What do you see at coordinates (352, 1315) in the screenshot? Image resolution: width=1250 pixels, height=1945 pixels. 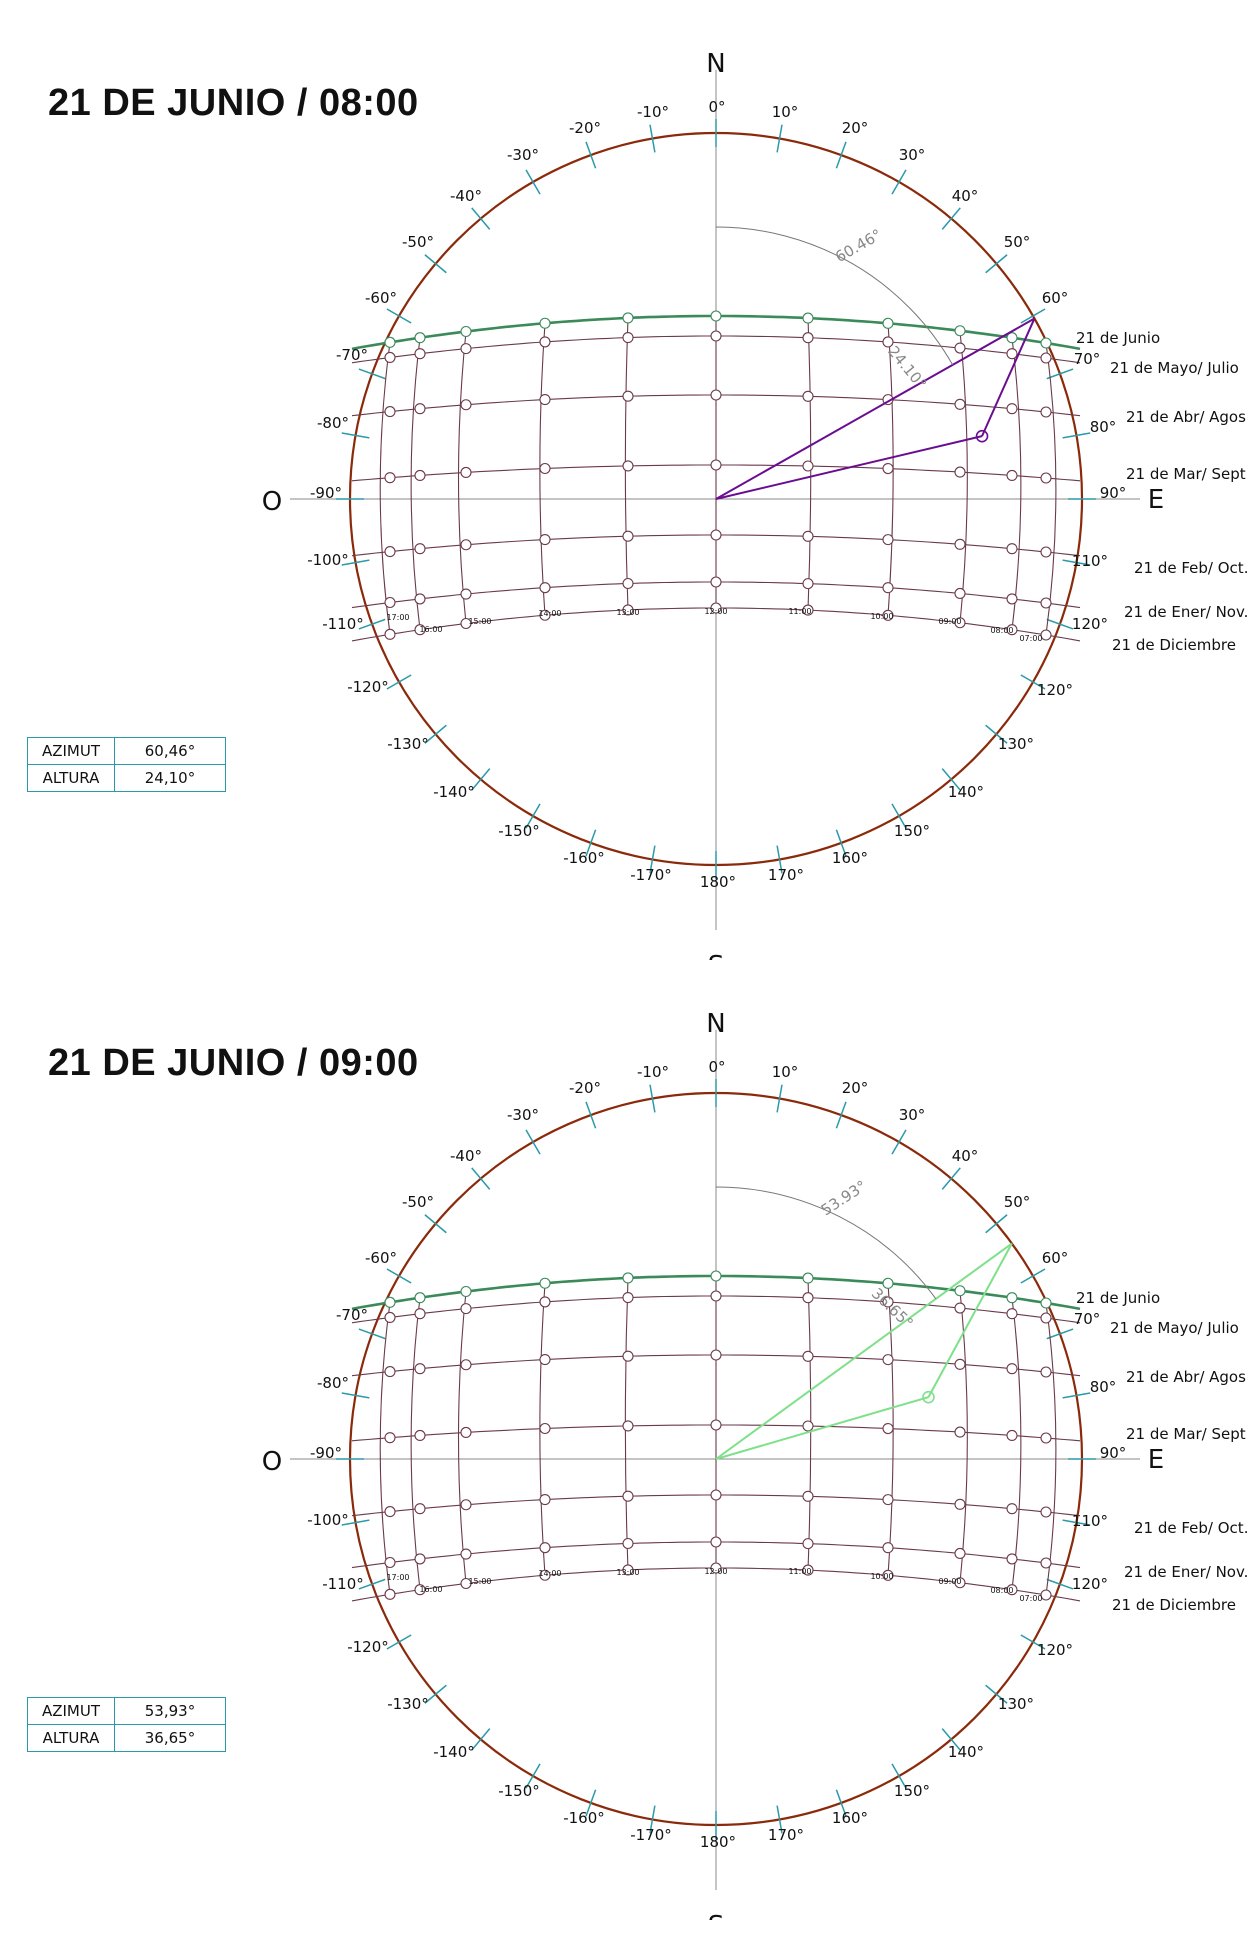 I see `degree-label: -70°` at bounding box center [352, 1315].